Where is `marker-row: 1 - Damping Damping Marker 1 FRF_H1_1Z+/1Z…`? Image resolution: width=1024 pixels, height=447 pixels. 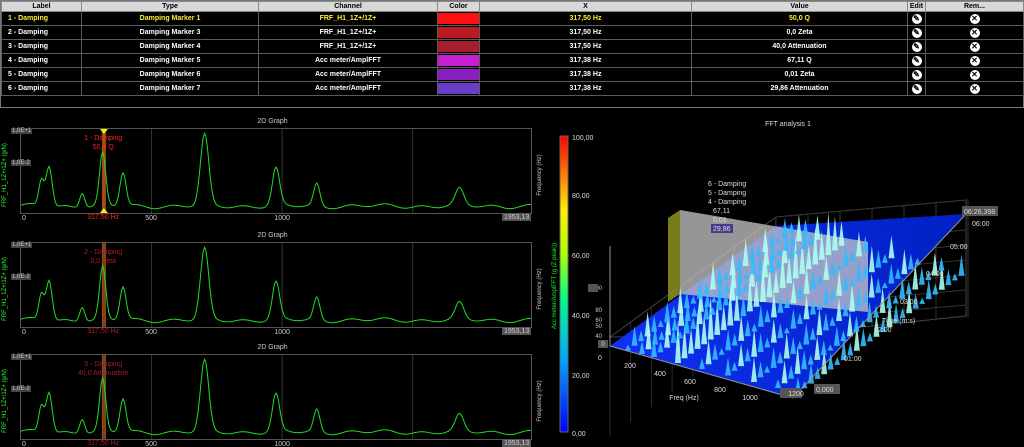
marker-row: 1 - Damping Damping Marker 1 FRF_H1_1Z+/1Z… is located at coordinates (512, 18).